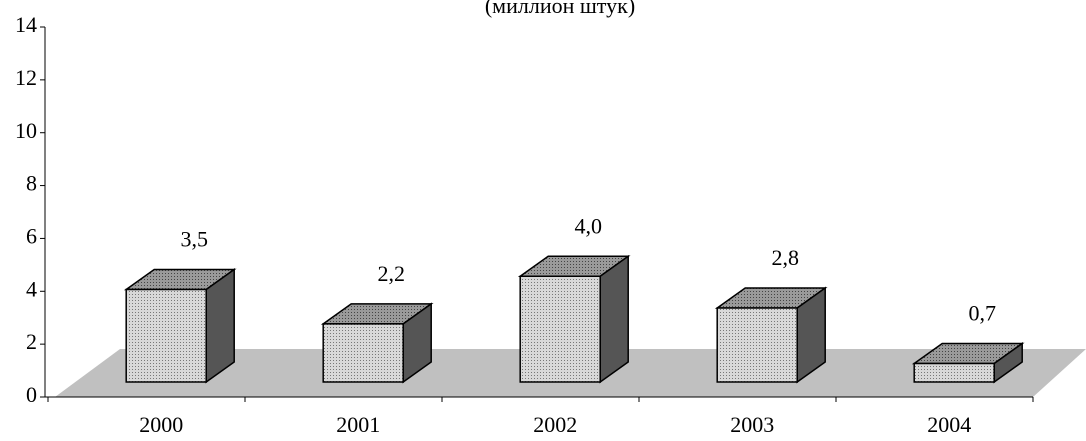 The height and width of the screenshot is (441, 1086). I want to click on y-tick-label: 6, so click(31, 235).